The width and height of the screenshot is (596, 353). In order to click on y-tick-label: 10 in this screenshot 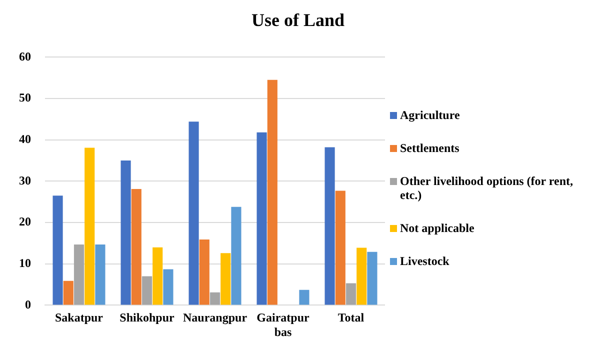, I will do `click(25, 263)`.